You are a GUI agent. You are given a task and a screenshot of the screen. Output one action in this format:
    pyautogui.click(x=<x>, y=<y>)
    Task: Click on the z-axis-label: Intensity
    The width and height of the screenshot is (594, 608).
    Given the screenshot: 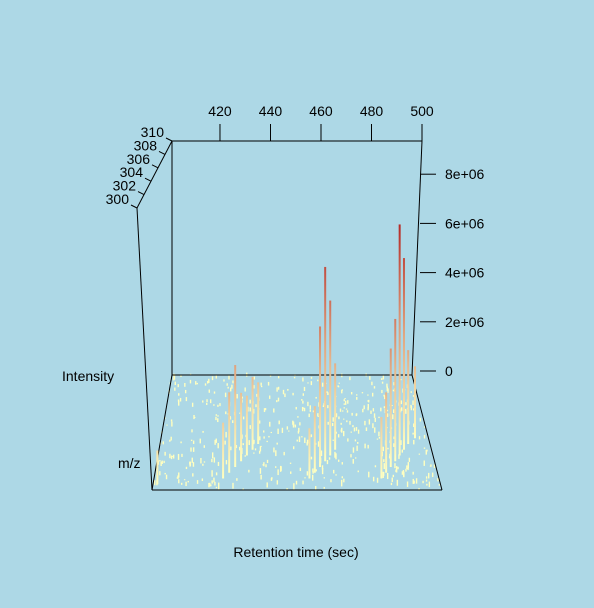 What is the action you would take?
    pyautogui.click(x=88, y=376)
    